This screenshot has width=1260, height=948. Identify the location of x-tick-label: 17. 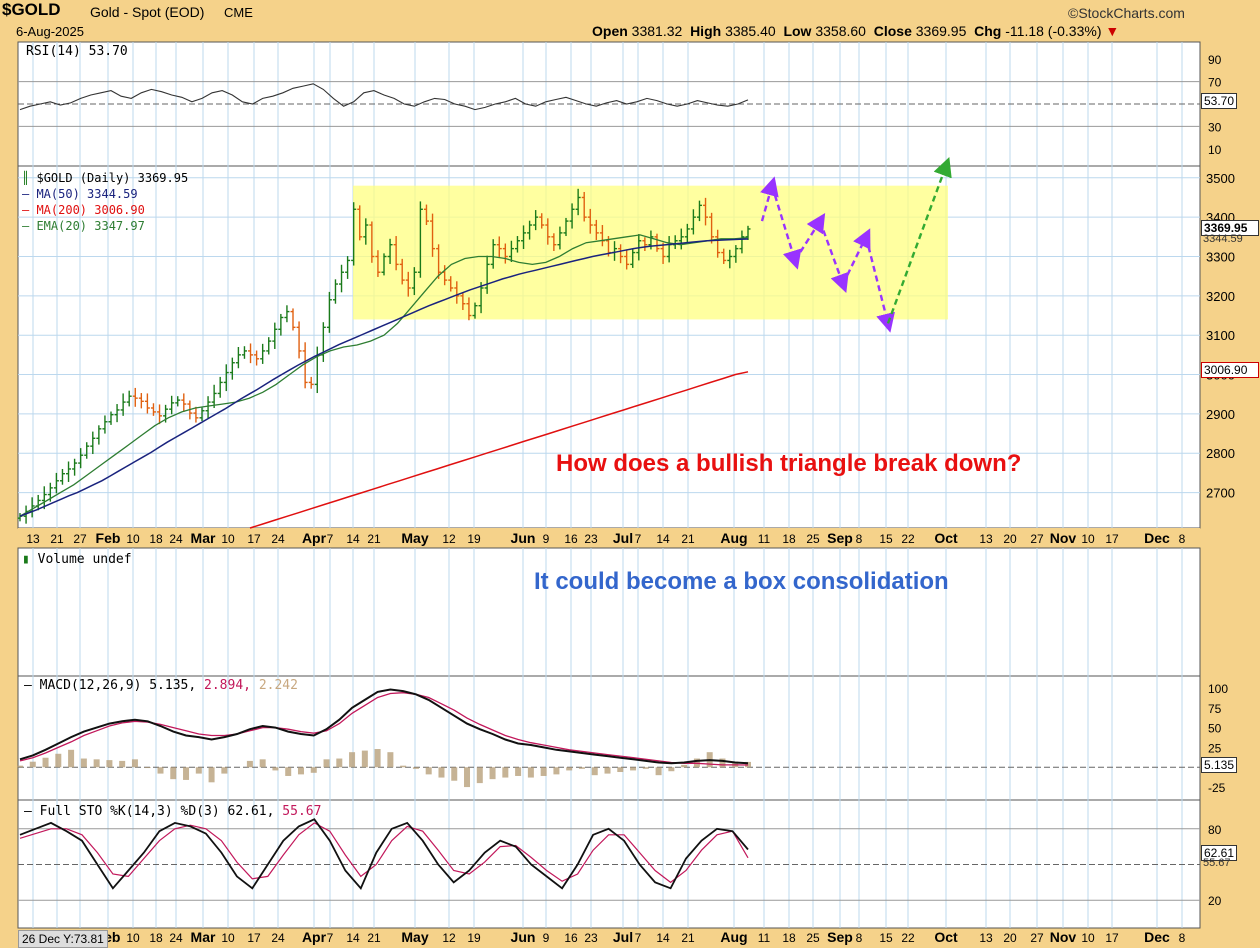
(254, 539).